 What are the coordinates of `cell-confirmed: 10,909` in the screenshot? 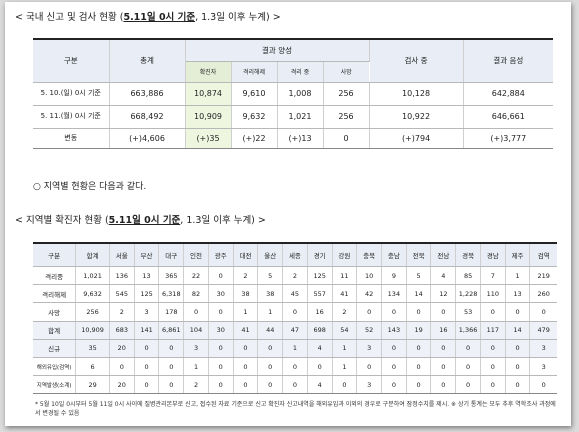 It's located at (208, 117).